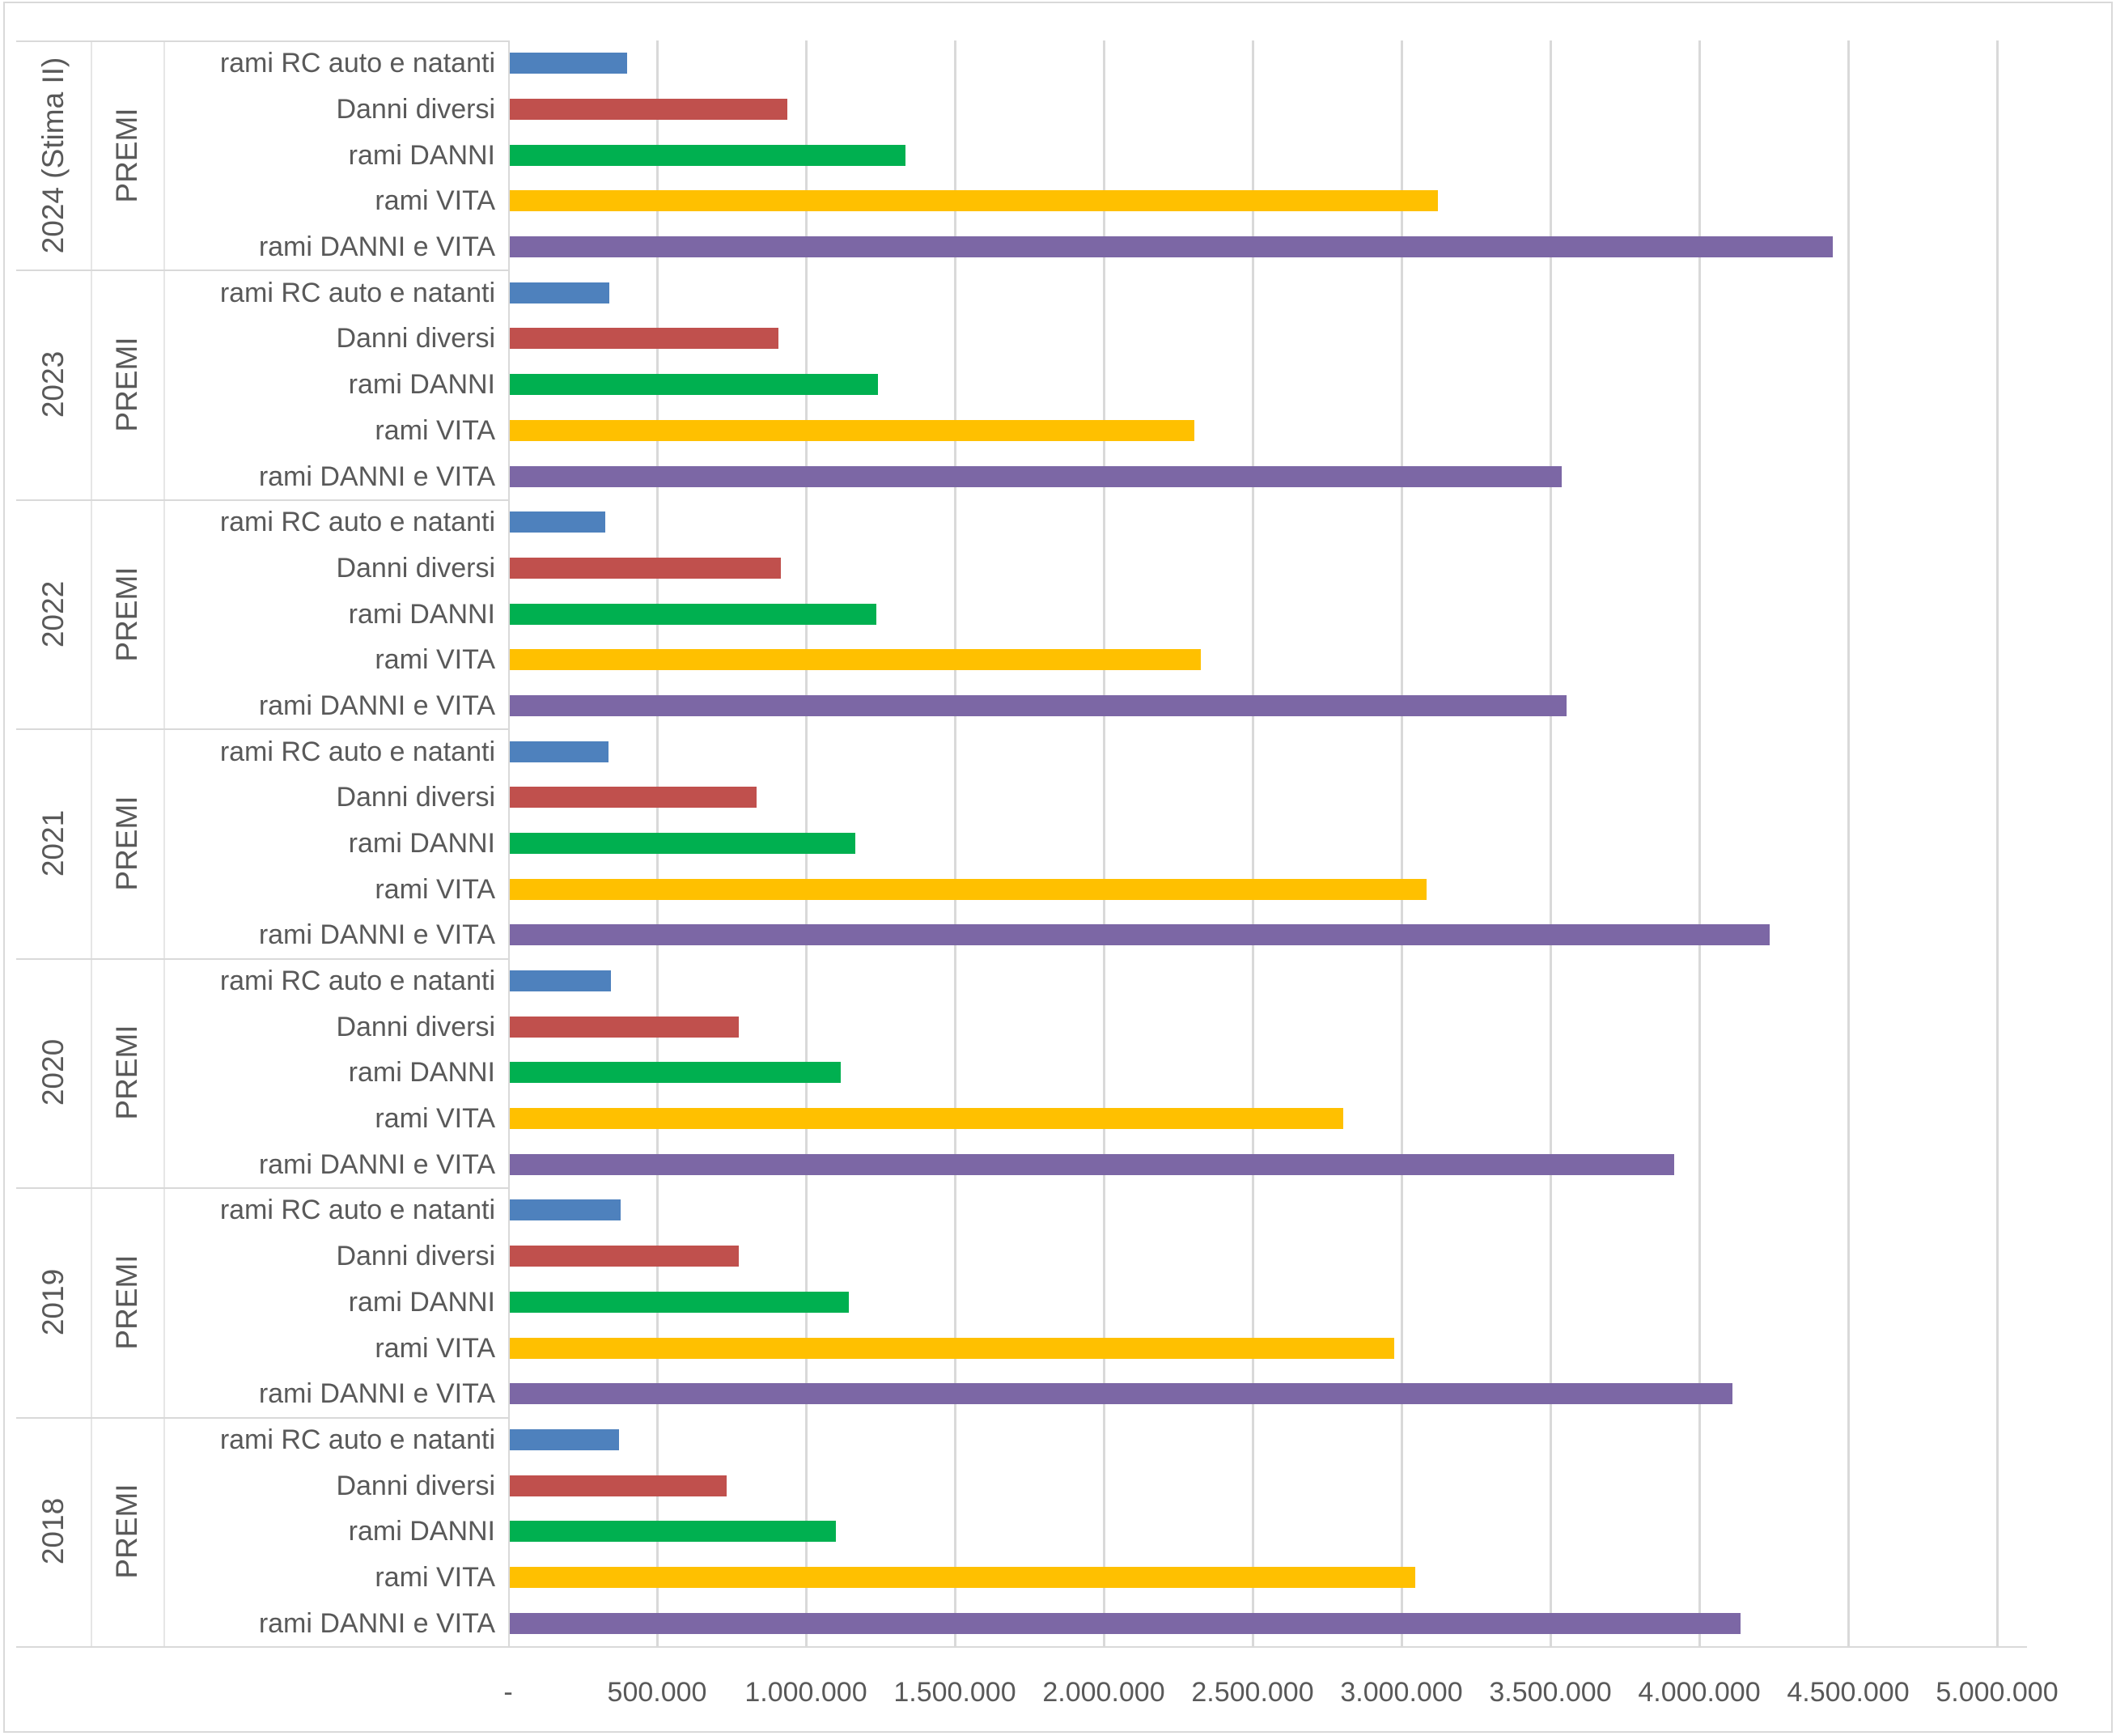 The image size is (2116, 1736). Describe the element at coordinates (1551, 1692) in the screenshot. I see `axis-tick-label: 3.500.000` at that location.